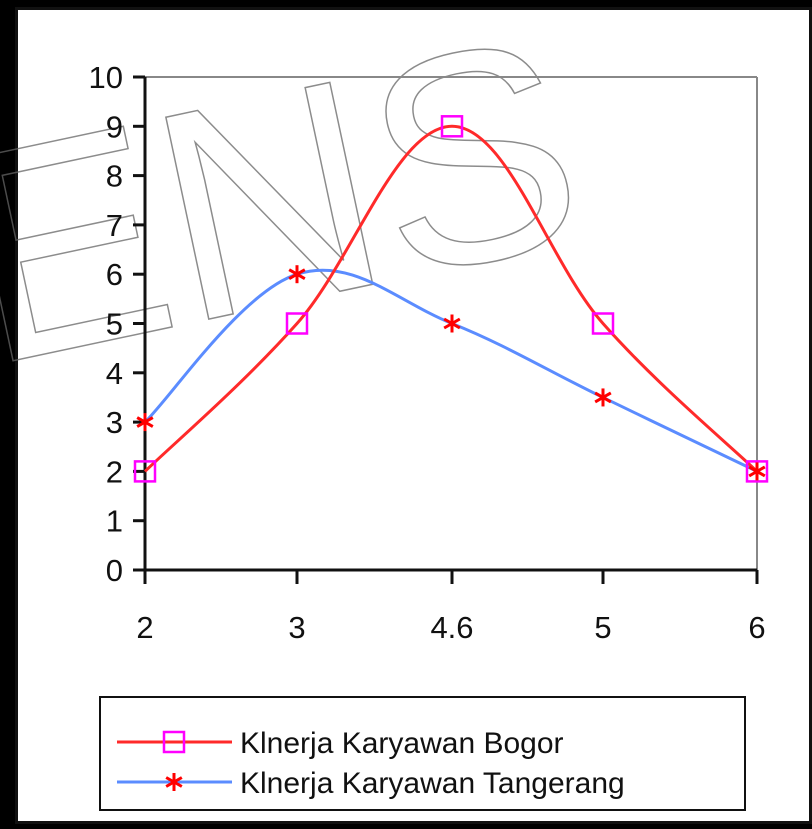  What do you see at coordinates (106, 77) in the screenshot?
I see `y-tick-label: 10` at bounding box center [106, 77].